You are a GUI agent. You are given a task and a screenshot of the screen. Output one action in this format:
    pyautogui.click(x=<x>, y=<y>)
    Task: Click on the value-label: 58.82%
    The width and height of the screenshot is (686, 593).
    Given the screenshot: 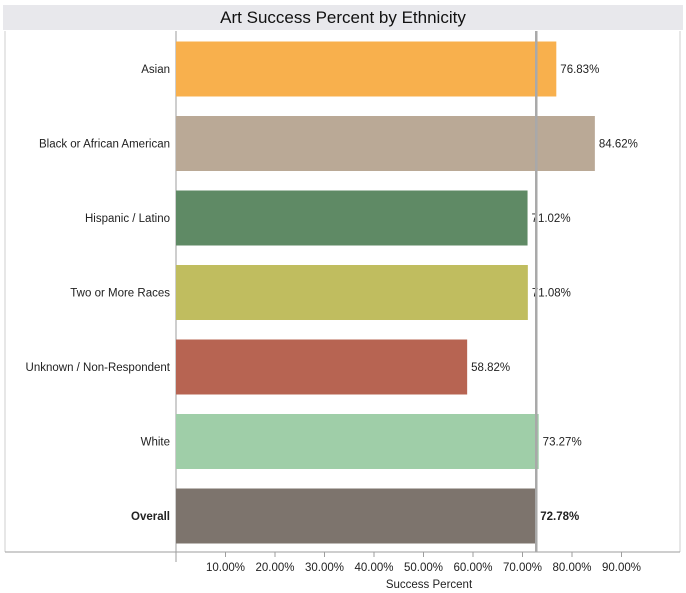 What is the action you would take?
    pyautogui.click(x=490, y=368)
    